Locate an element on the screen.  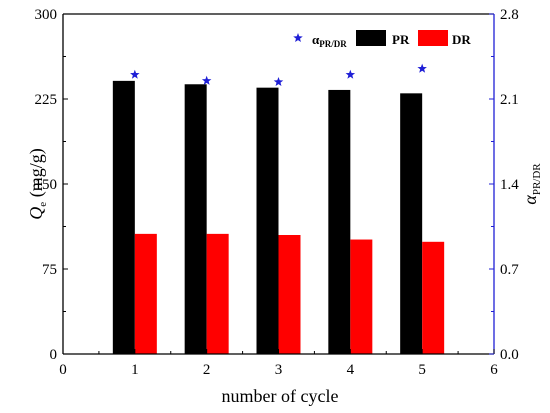
legend-label-dr: DR is located at coordinates (461, 39).